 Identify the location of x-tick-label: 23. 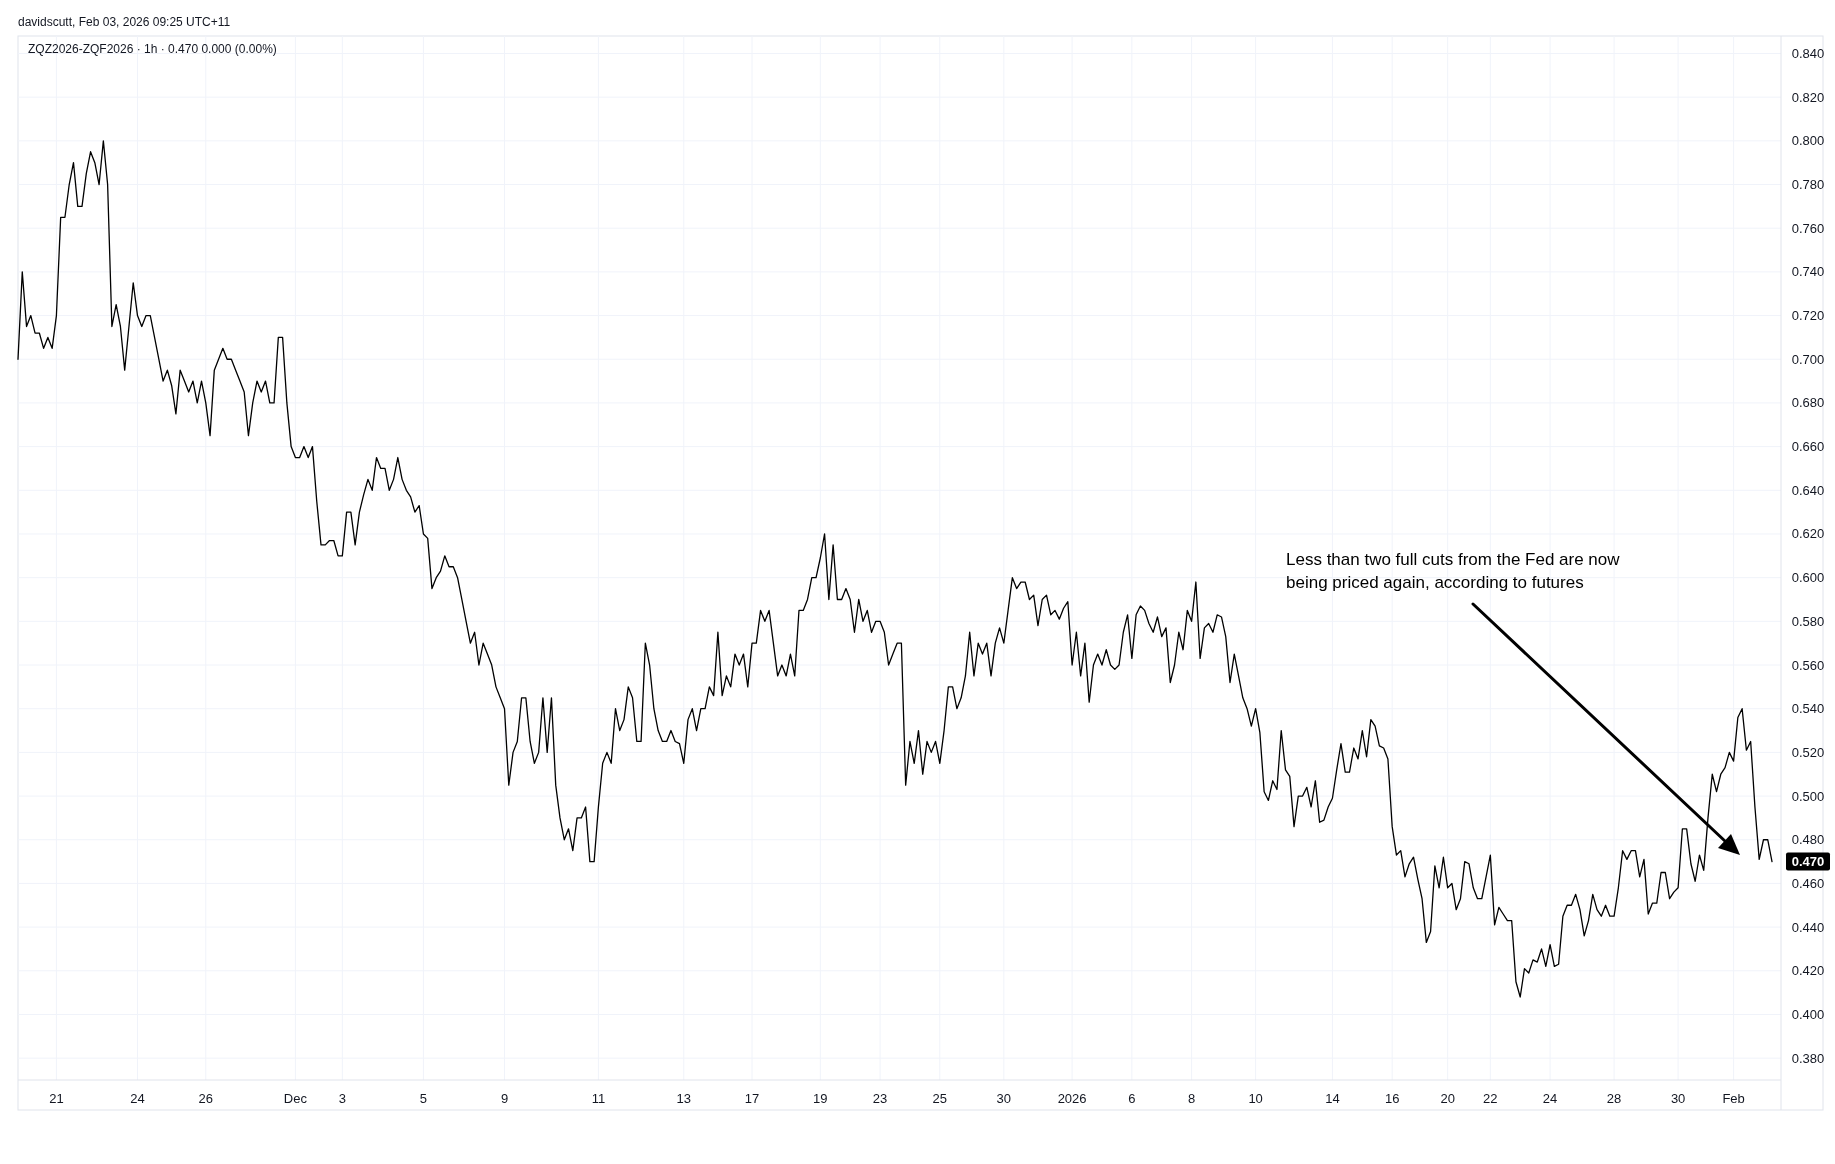
(880, 1098).